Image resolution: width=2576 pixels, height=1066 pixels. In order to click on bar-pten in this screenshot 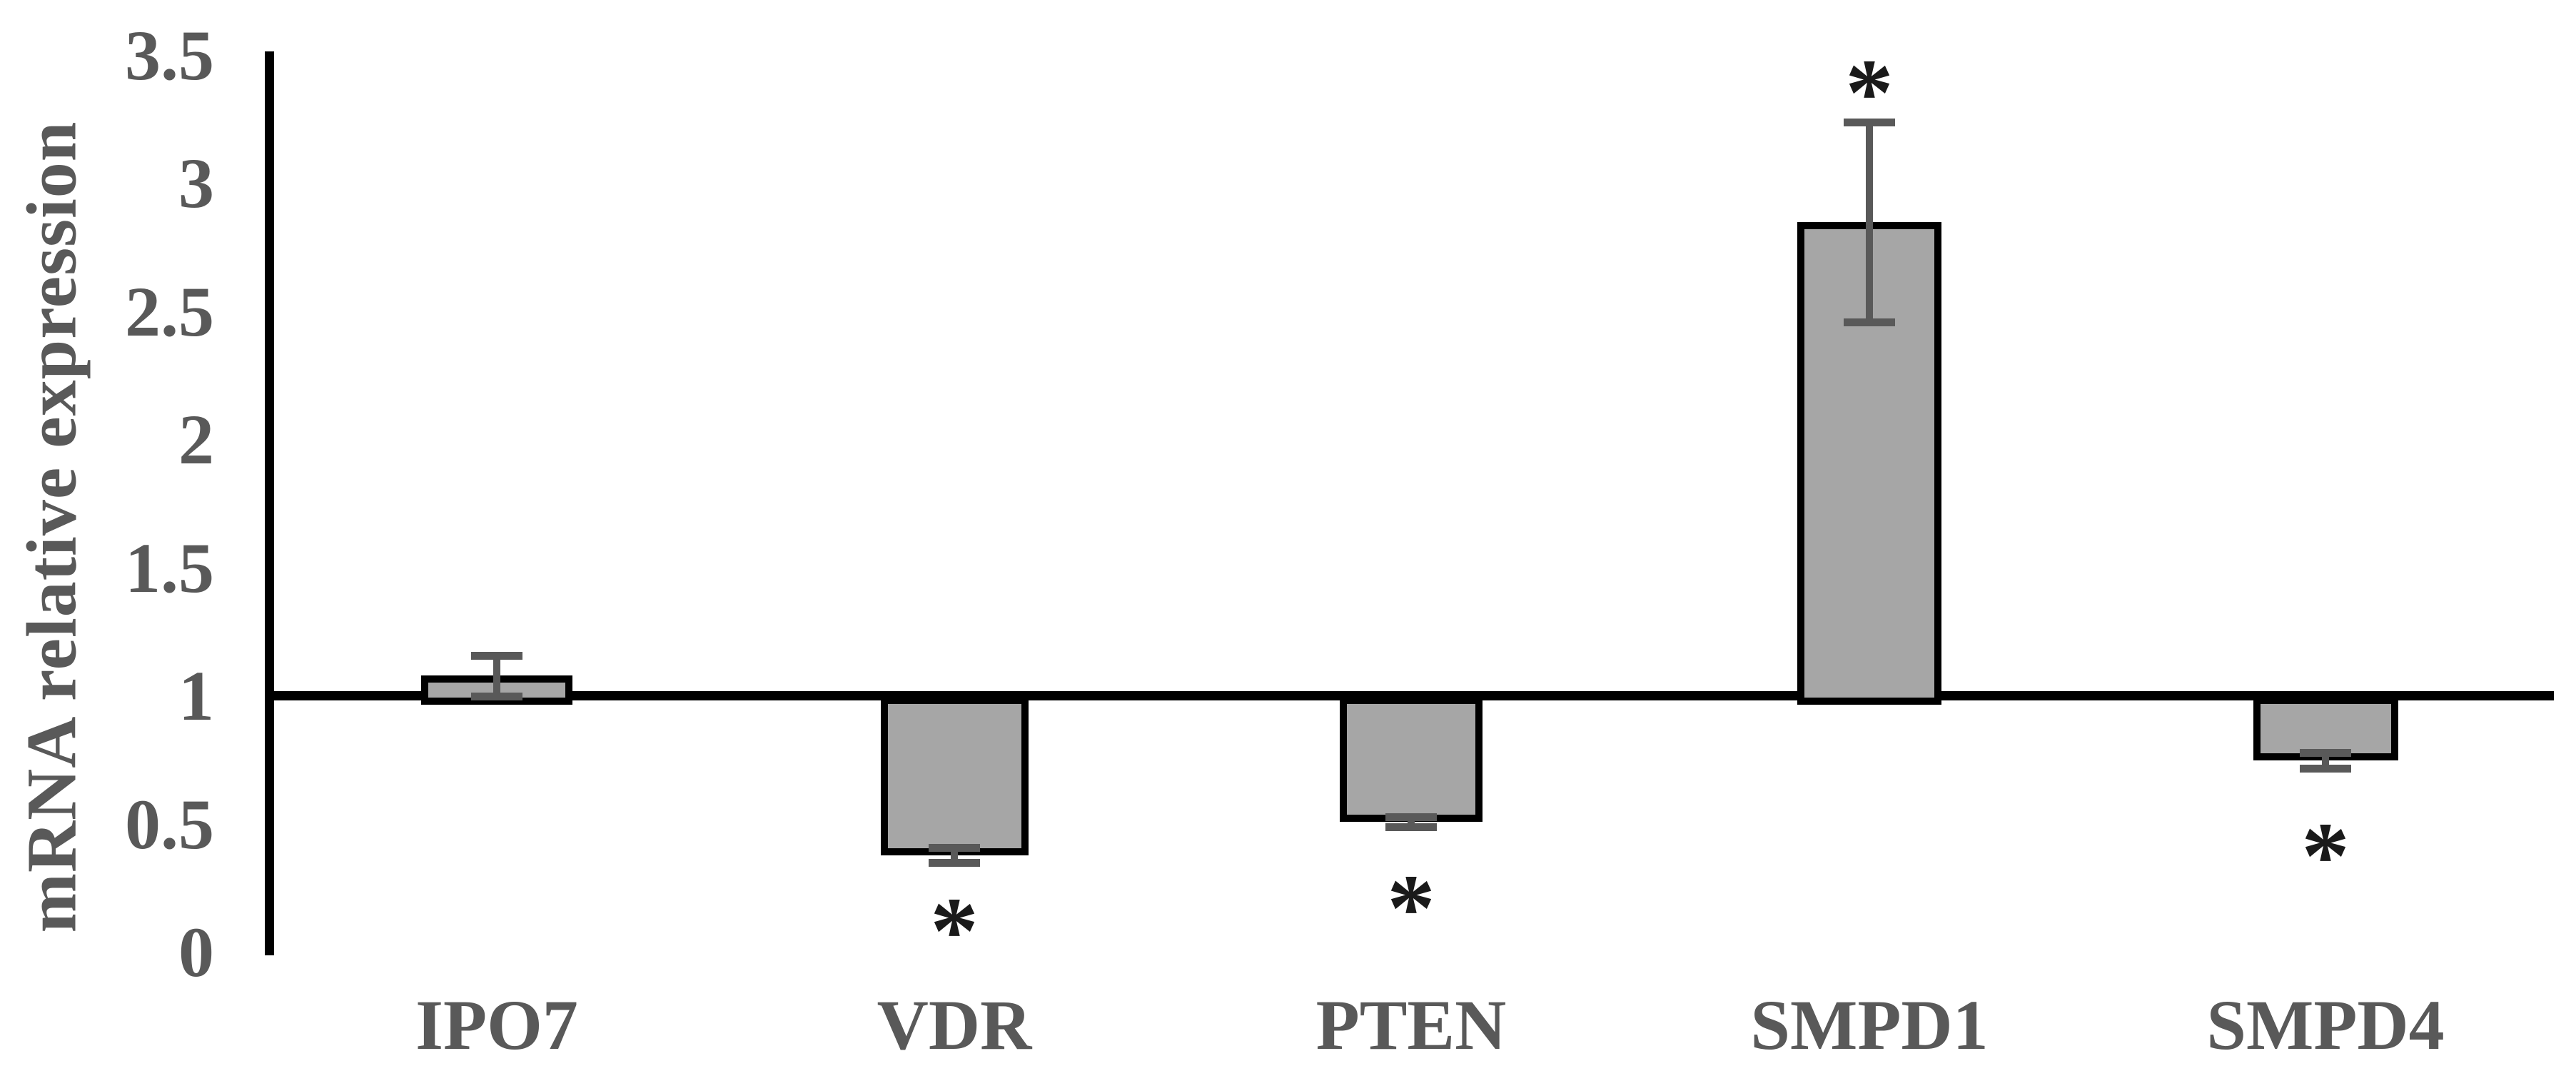, I will do `click(1411, 759)`.